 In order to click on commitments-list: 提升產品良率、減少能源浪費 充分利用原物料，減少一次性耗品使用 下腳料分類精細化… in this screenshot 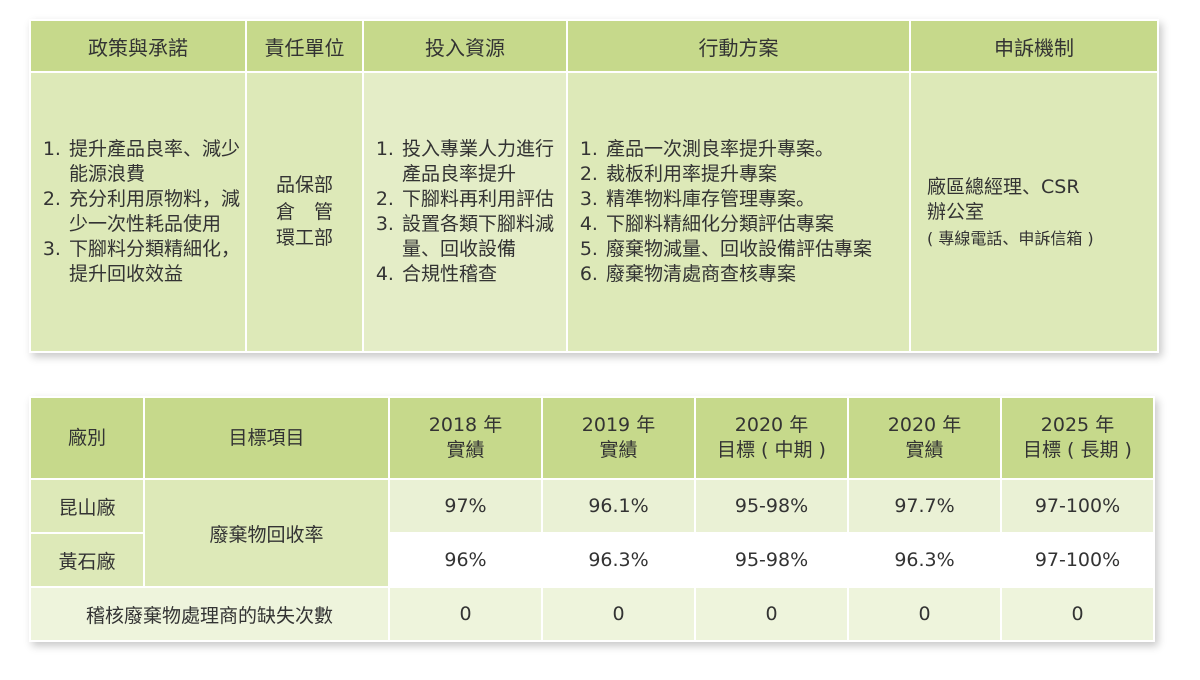, I will do `click(138, 212)`.